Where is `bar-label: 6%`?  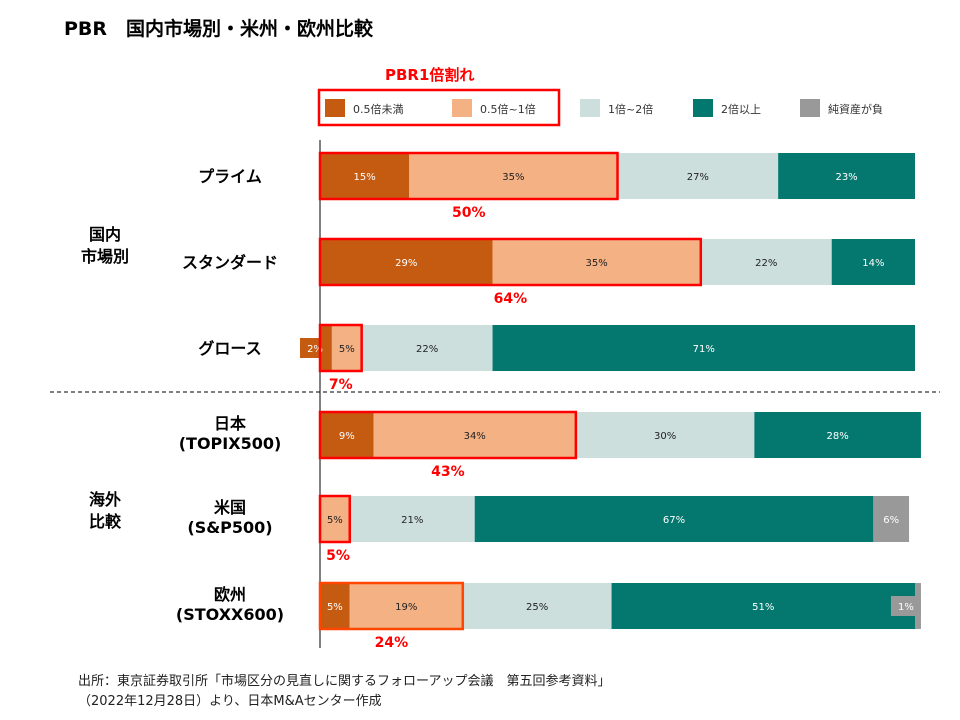
bar-label: 6% is located at coordinates (891, 520).